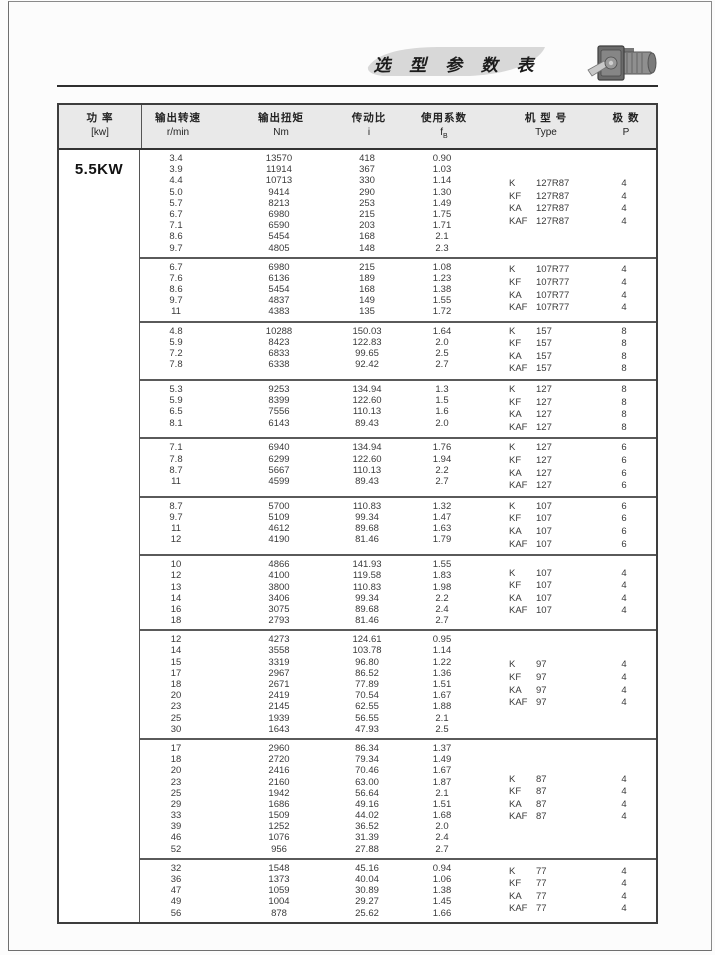 The image size is (715, 955). I want to click on type-pole-column: K 157 8 KF 157 8 KA 157 8 KAF 157 8, so click(576, 351).